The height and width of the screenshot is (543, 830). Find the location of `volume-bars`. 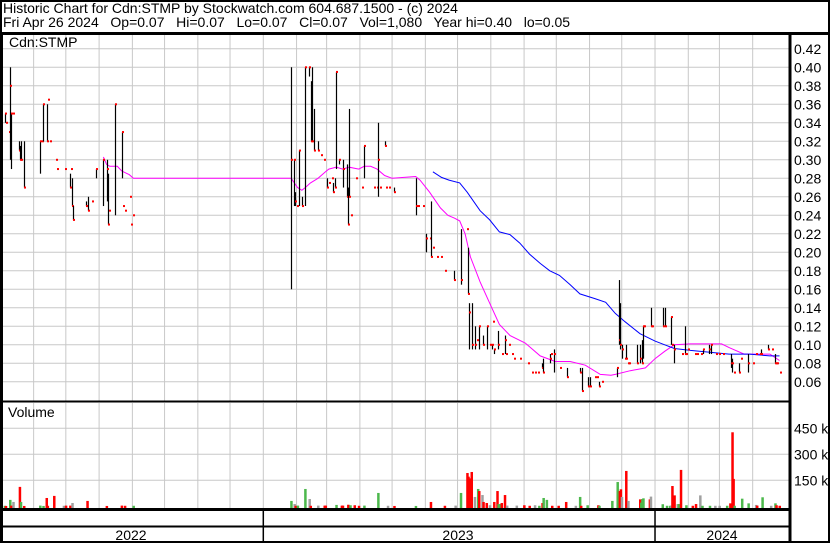

volume-bars is located at coordinates (392, 470).